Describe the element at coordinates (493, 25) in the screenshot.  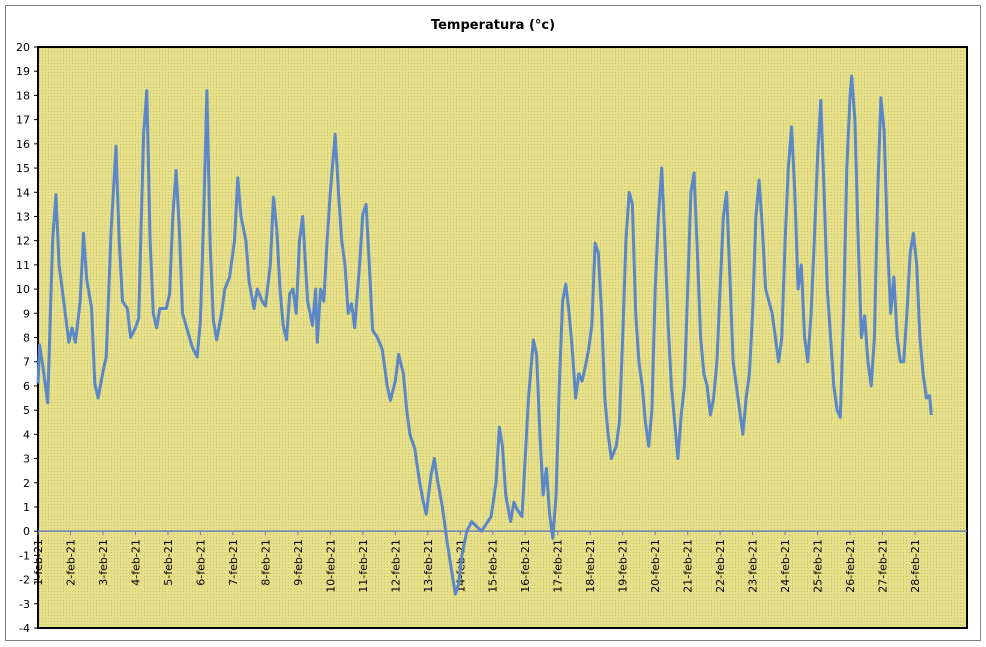
I see `chart-title: Temperatura (°c)` at that location.